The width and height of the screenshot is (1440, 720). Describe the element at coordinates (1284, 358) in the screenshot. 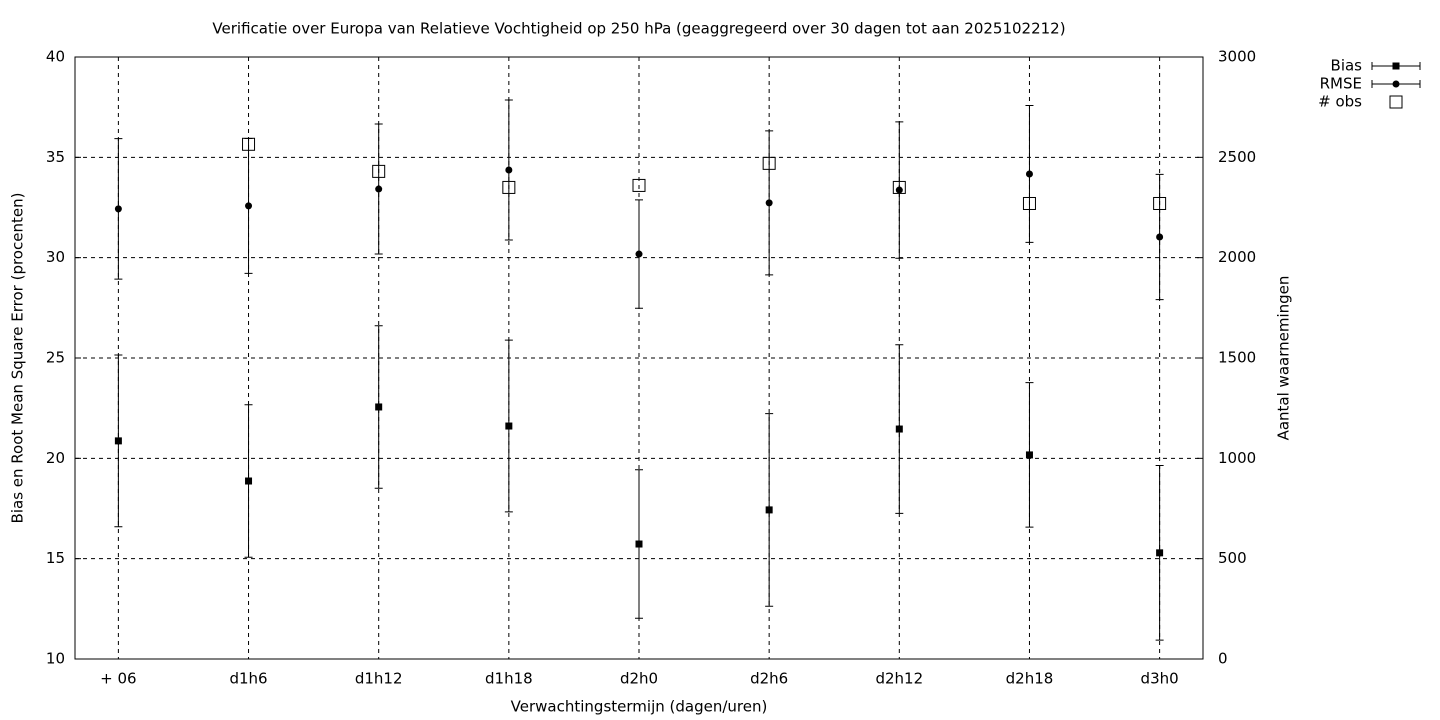

I see `y2-axis-label: Aantal waarnemingen` at that location.